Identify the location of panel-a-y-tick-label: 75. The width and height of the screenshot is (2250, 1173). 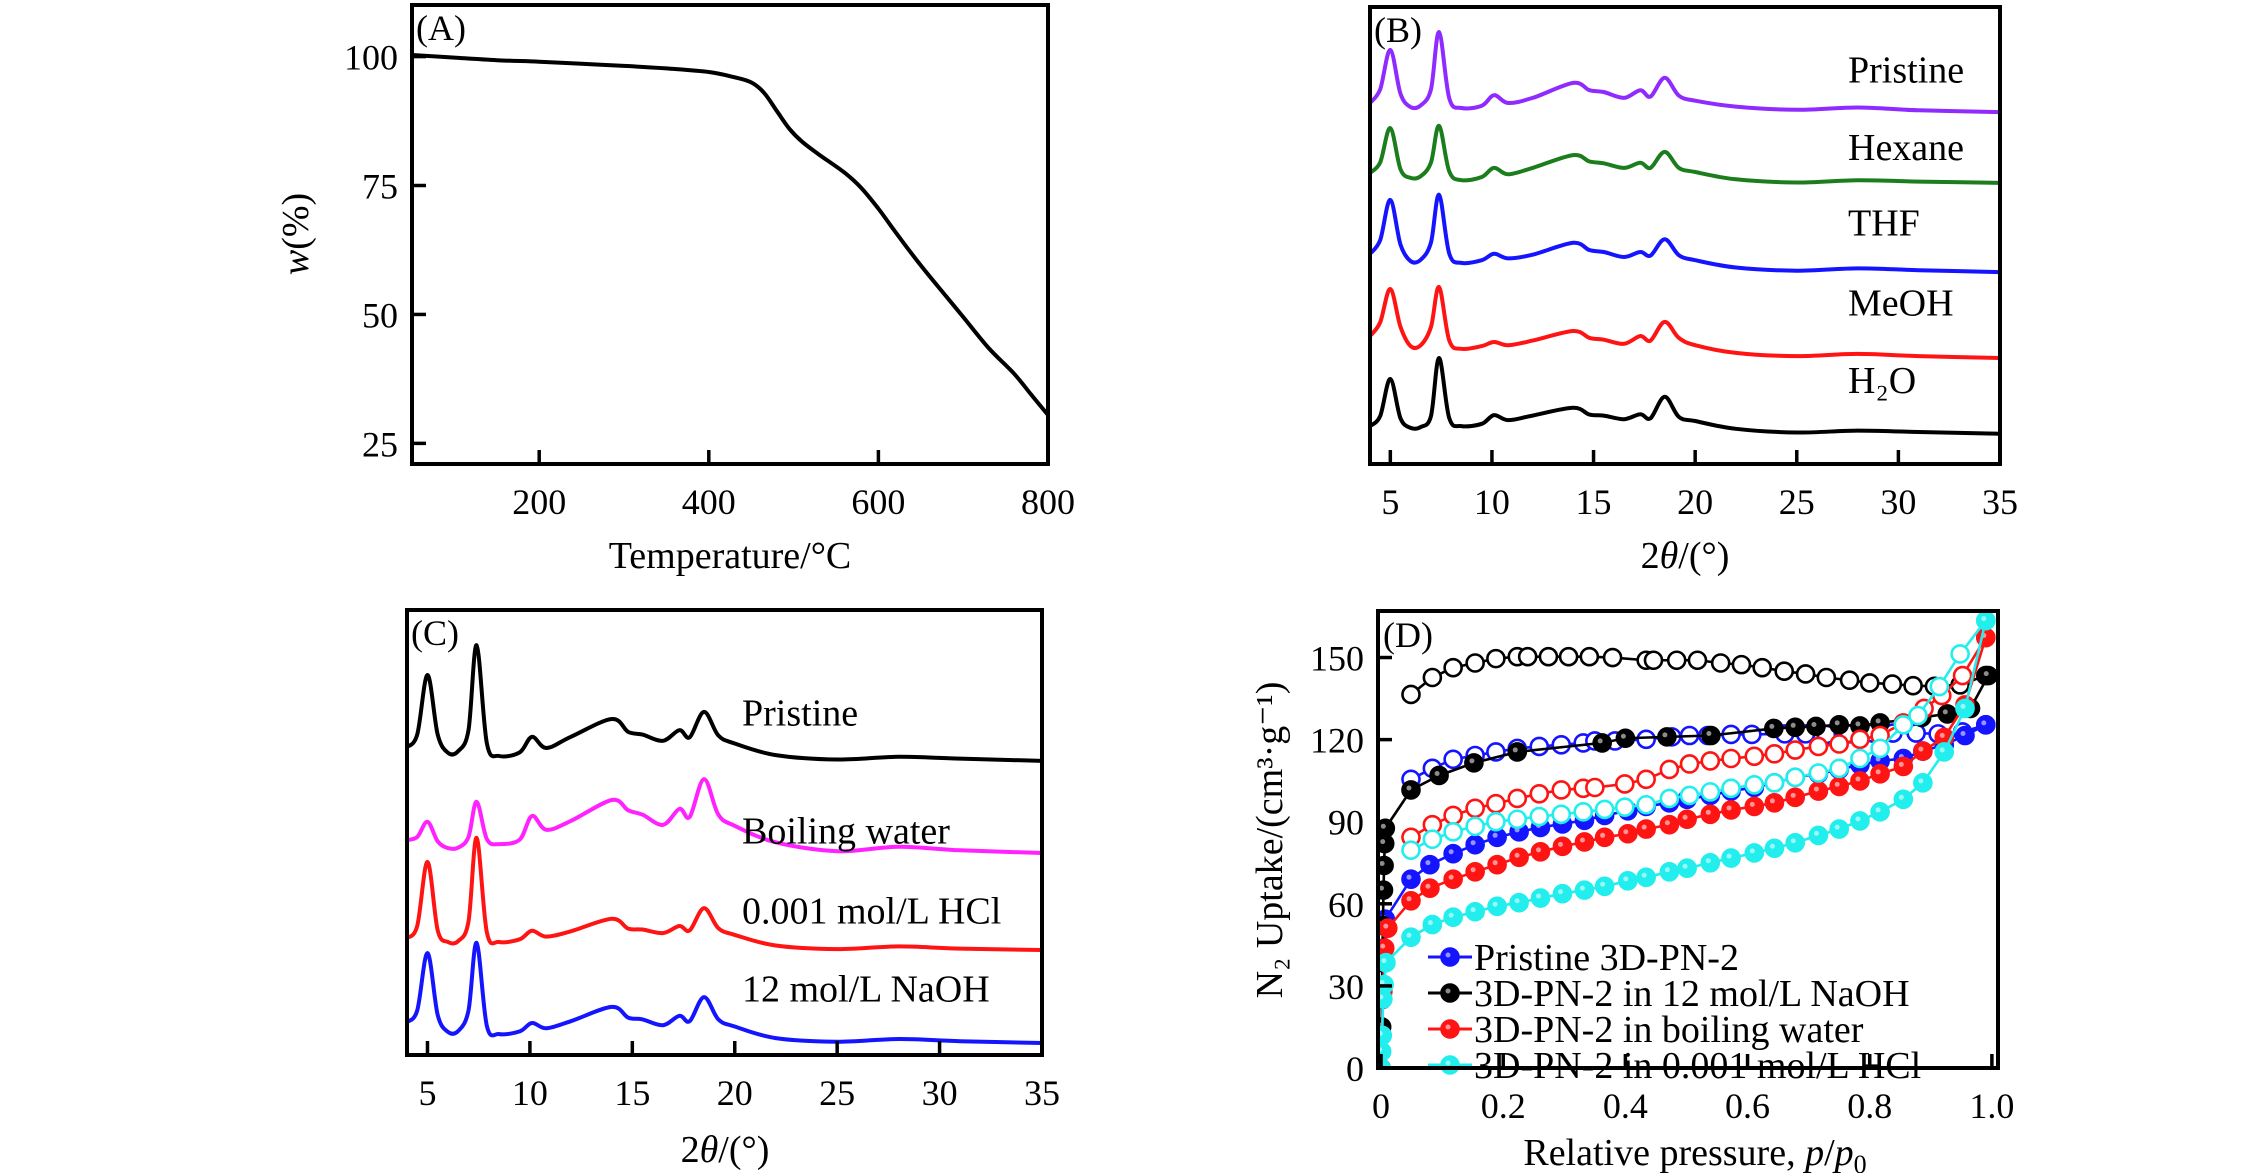
(380, 187).